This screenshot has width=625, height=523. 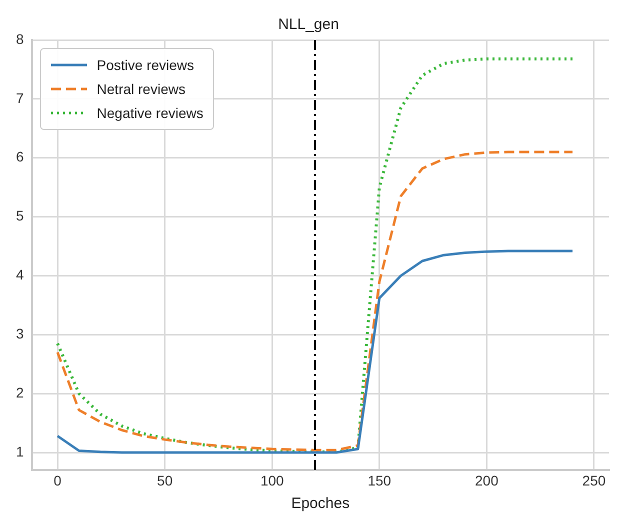 I want to click on legend-label: Netral reviews, so click(x=141, y=89).